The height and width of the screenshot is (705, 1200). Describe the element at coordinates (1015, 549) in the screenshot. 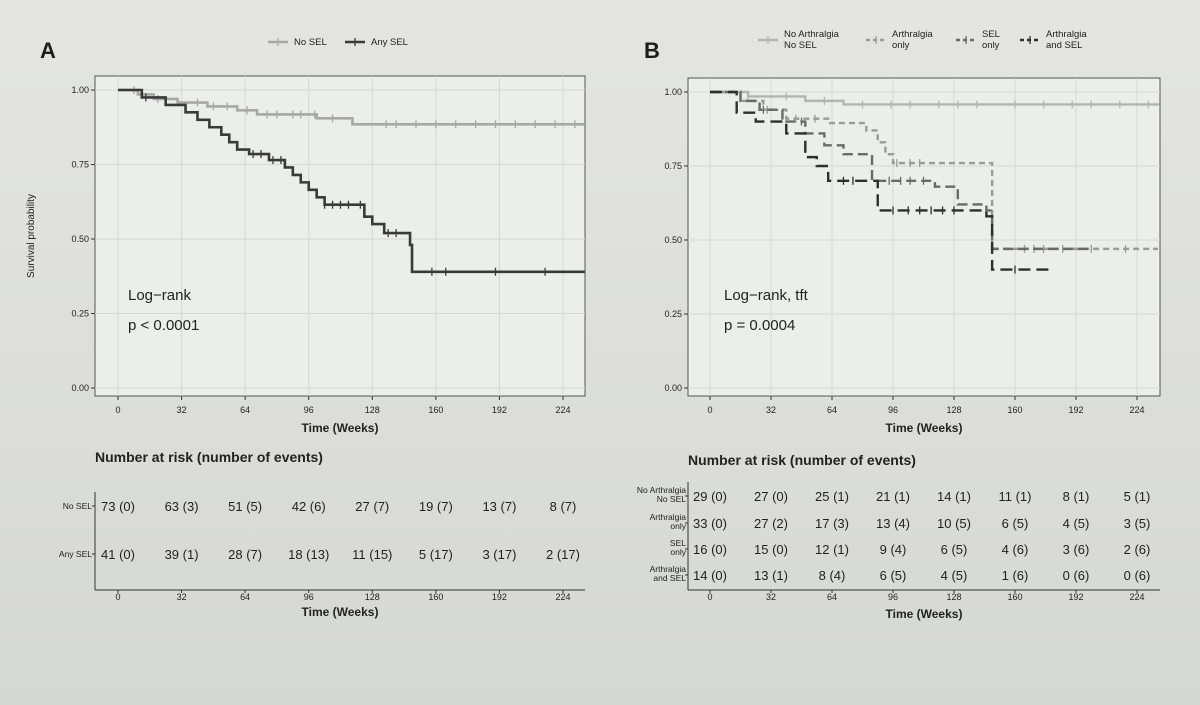

I see `panel-b-risk-value: 4 (6)` at that location.